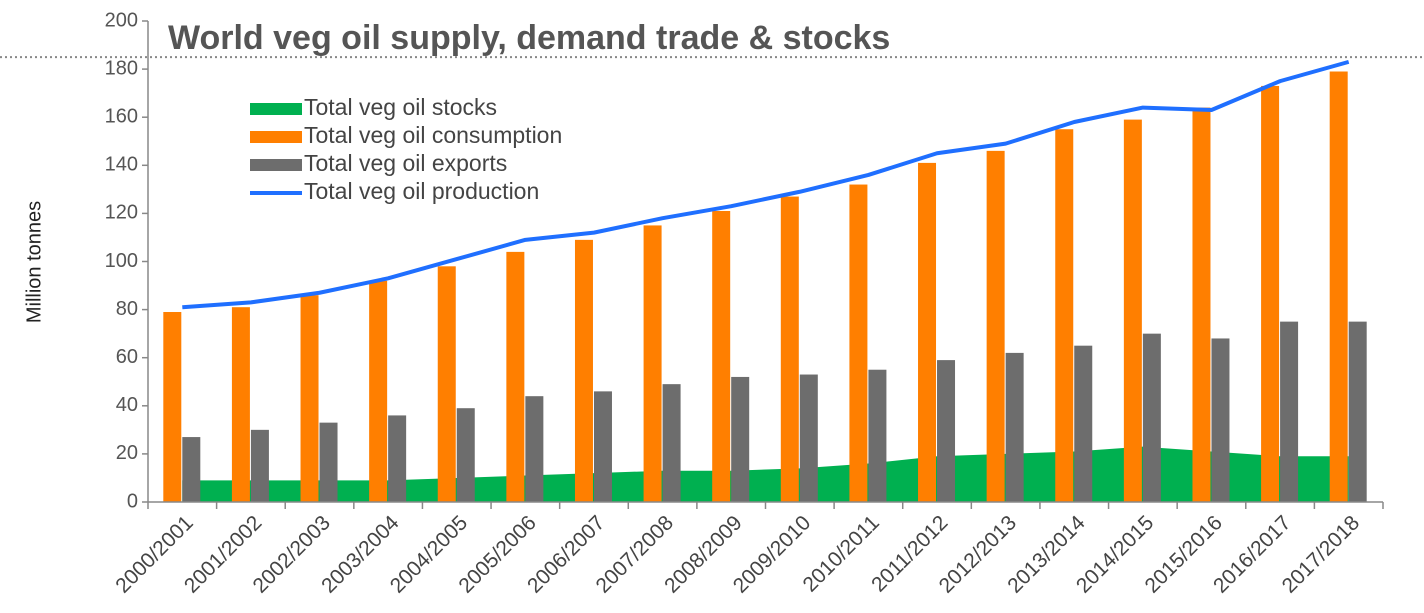 This screenshot has width=1424, height=613. Describe the element at coordinates (127, 405) in the screenshot. I see `y-tick-label: 40` at that location.